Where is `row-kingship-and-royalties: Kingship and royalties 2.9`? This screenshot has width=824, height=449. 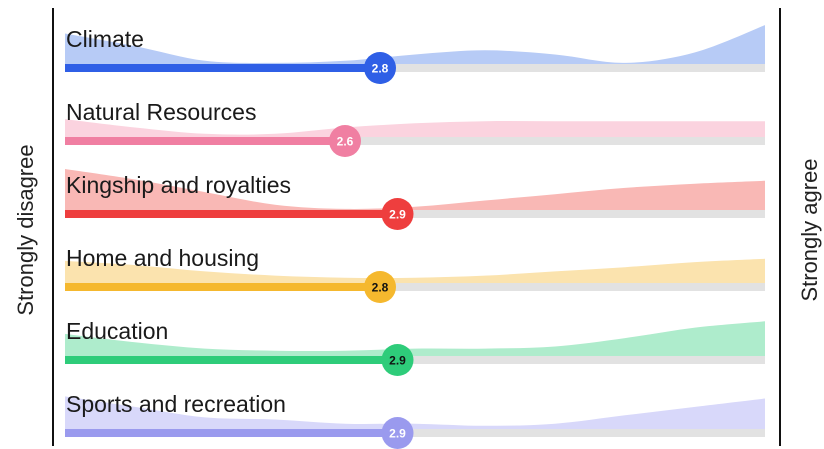 row-kingship-and-royalties: Kingship and royalties 2.9 is located at coordinates (415, 199).